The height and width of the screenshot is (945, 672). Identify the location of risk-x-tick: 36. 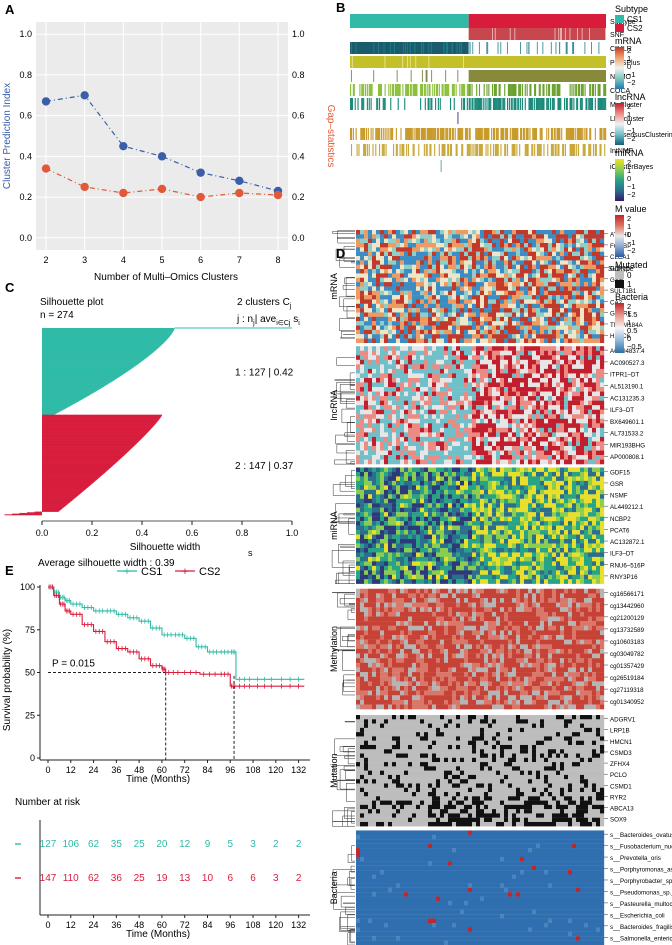
(116, 925).